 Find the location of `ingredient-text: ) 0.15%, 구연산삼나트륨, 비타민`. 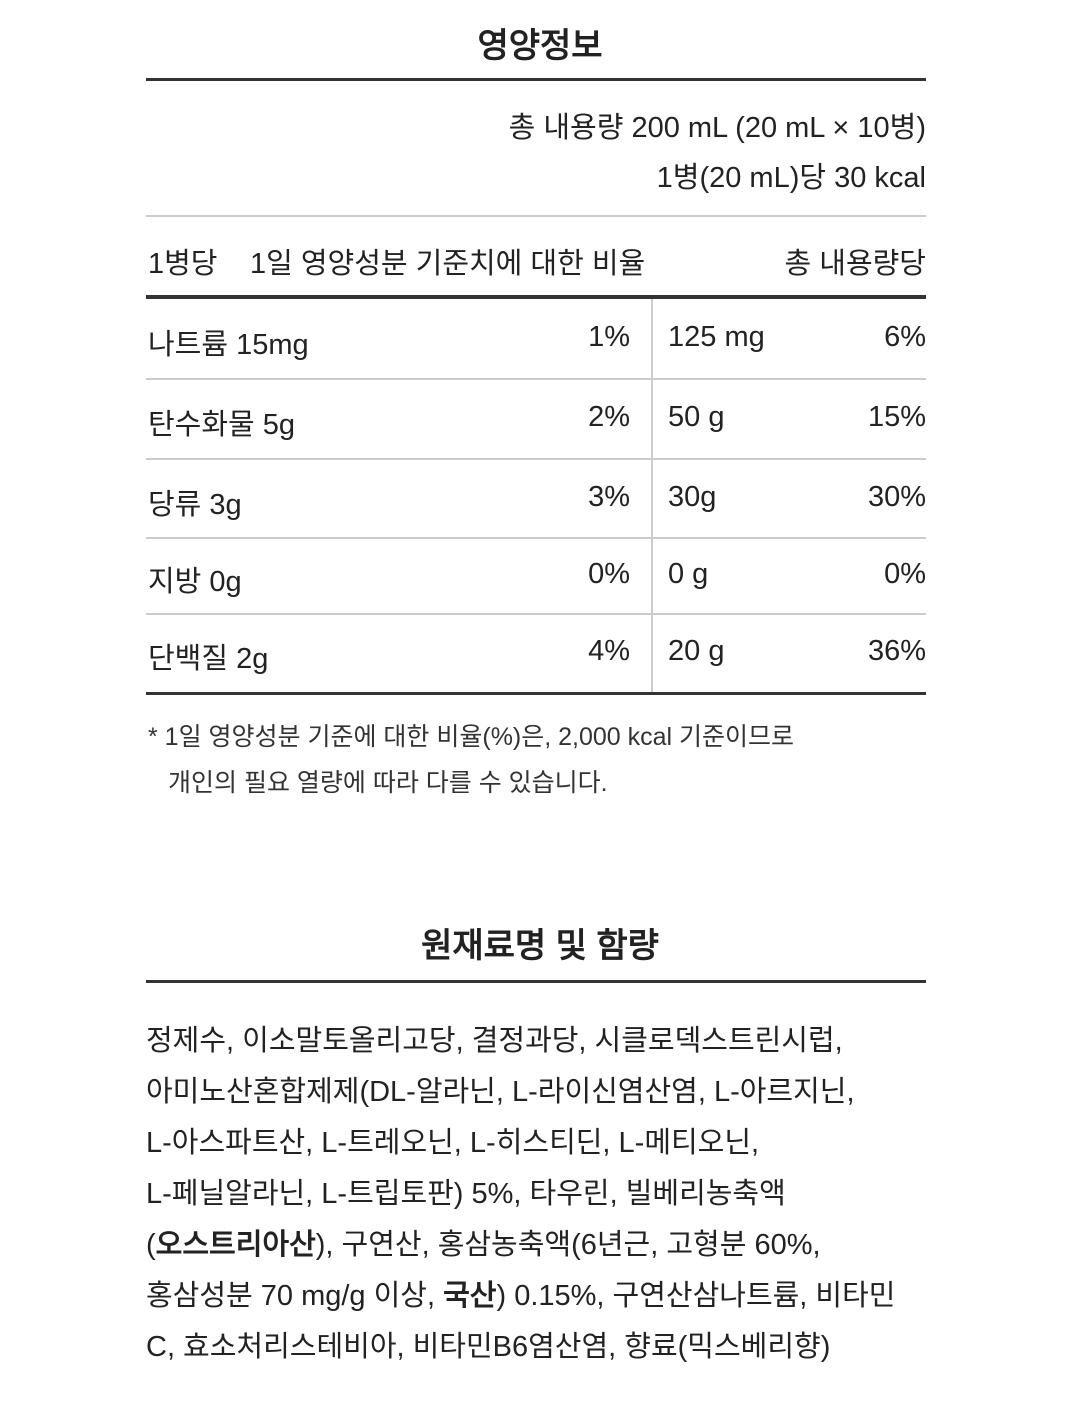

ingredient-text: ) 0.15%, 구연산삼나트륨, 비타민 is located at coordinates (696, 1296).